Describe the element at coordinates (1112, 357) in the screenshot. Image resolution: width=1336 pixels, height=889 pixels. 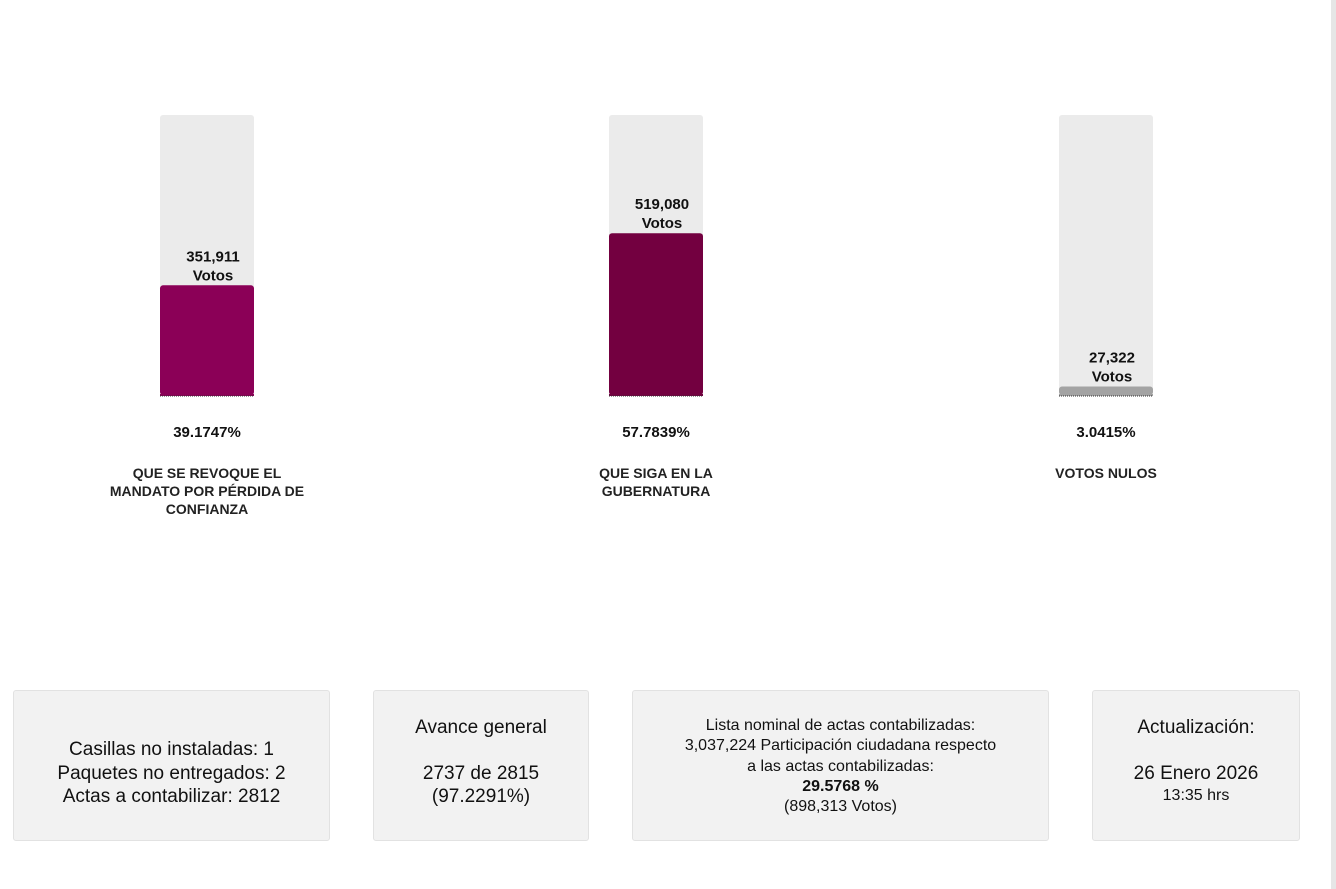
I see `vote-label: 27,322` at that location.